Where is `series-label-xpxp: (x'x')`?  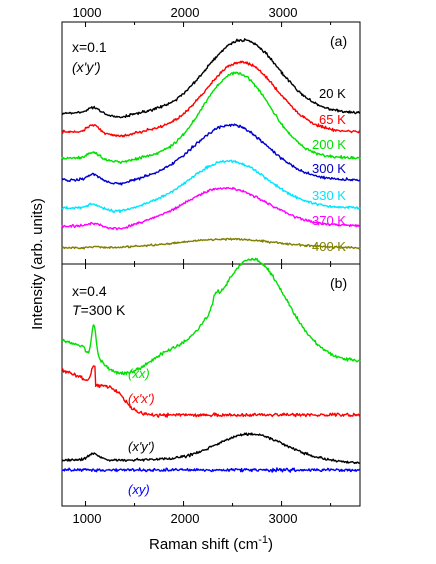 series-label-xpxp: (x'x') is located at coordinates (141, 398).